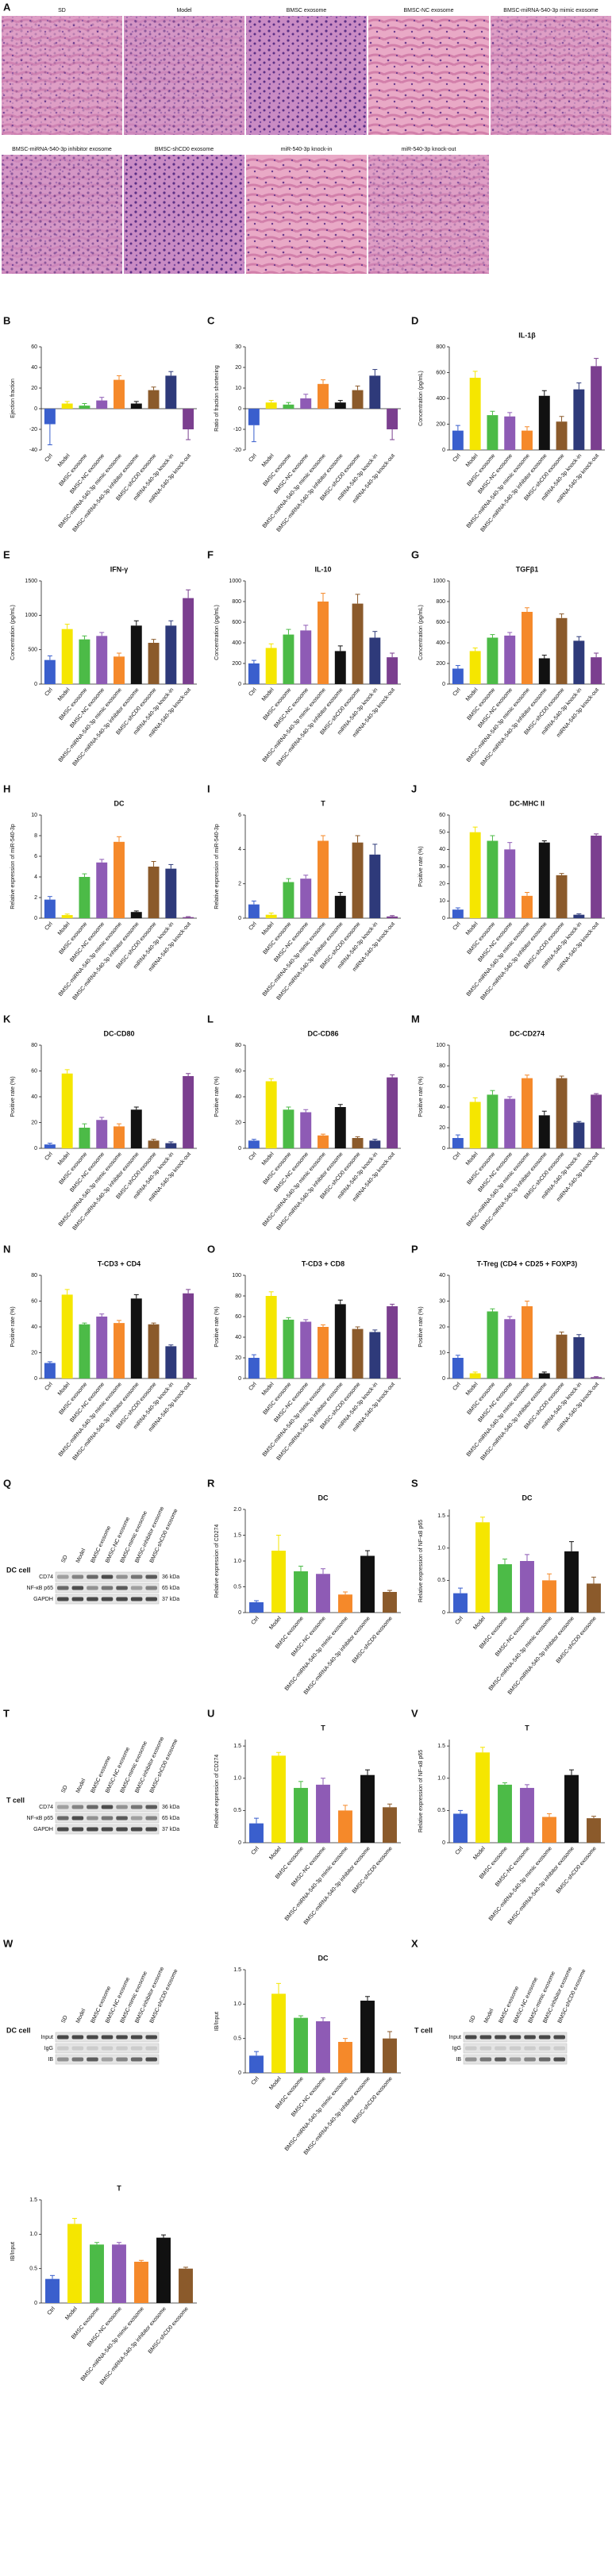 The height and width of the screenshot is (2576, 612). I want to click on lane-label: BMSC-shCD0 exosome, so click(164, 1766).